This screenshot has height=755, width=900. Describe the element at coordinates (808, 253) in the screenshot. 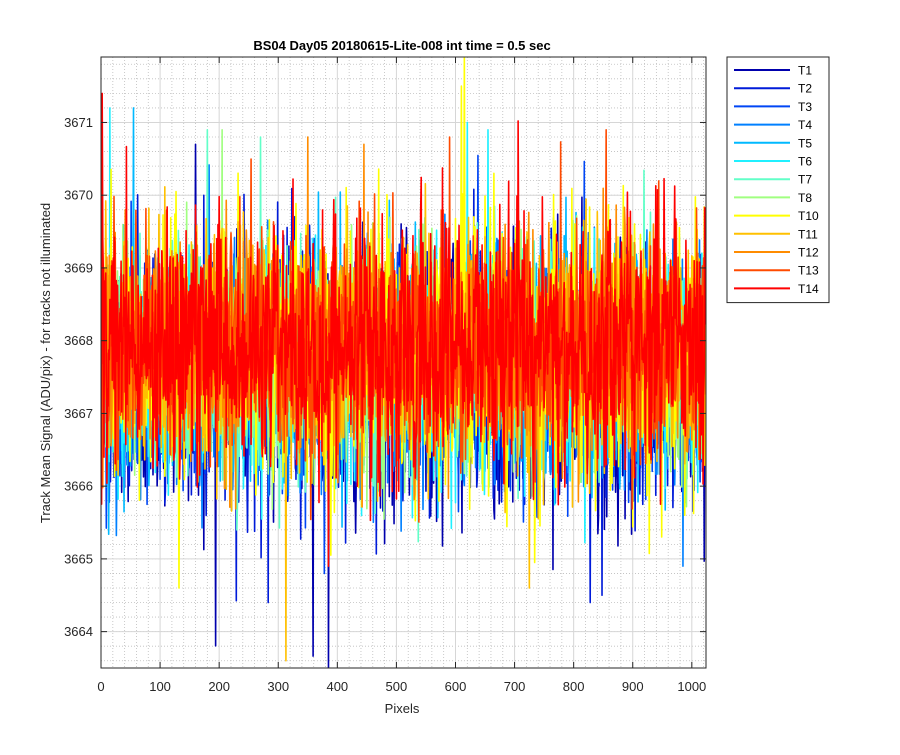

I see `legend-label-t12: T12` at that location.